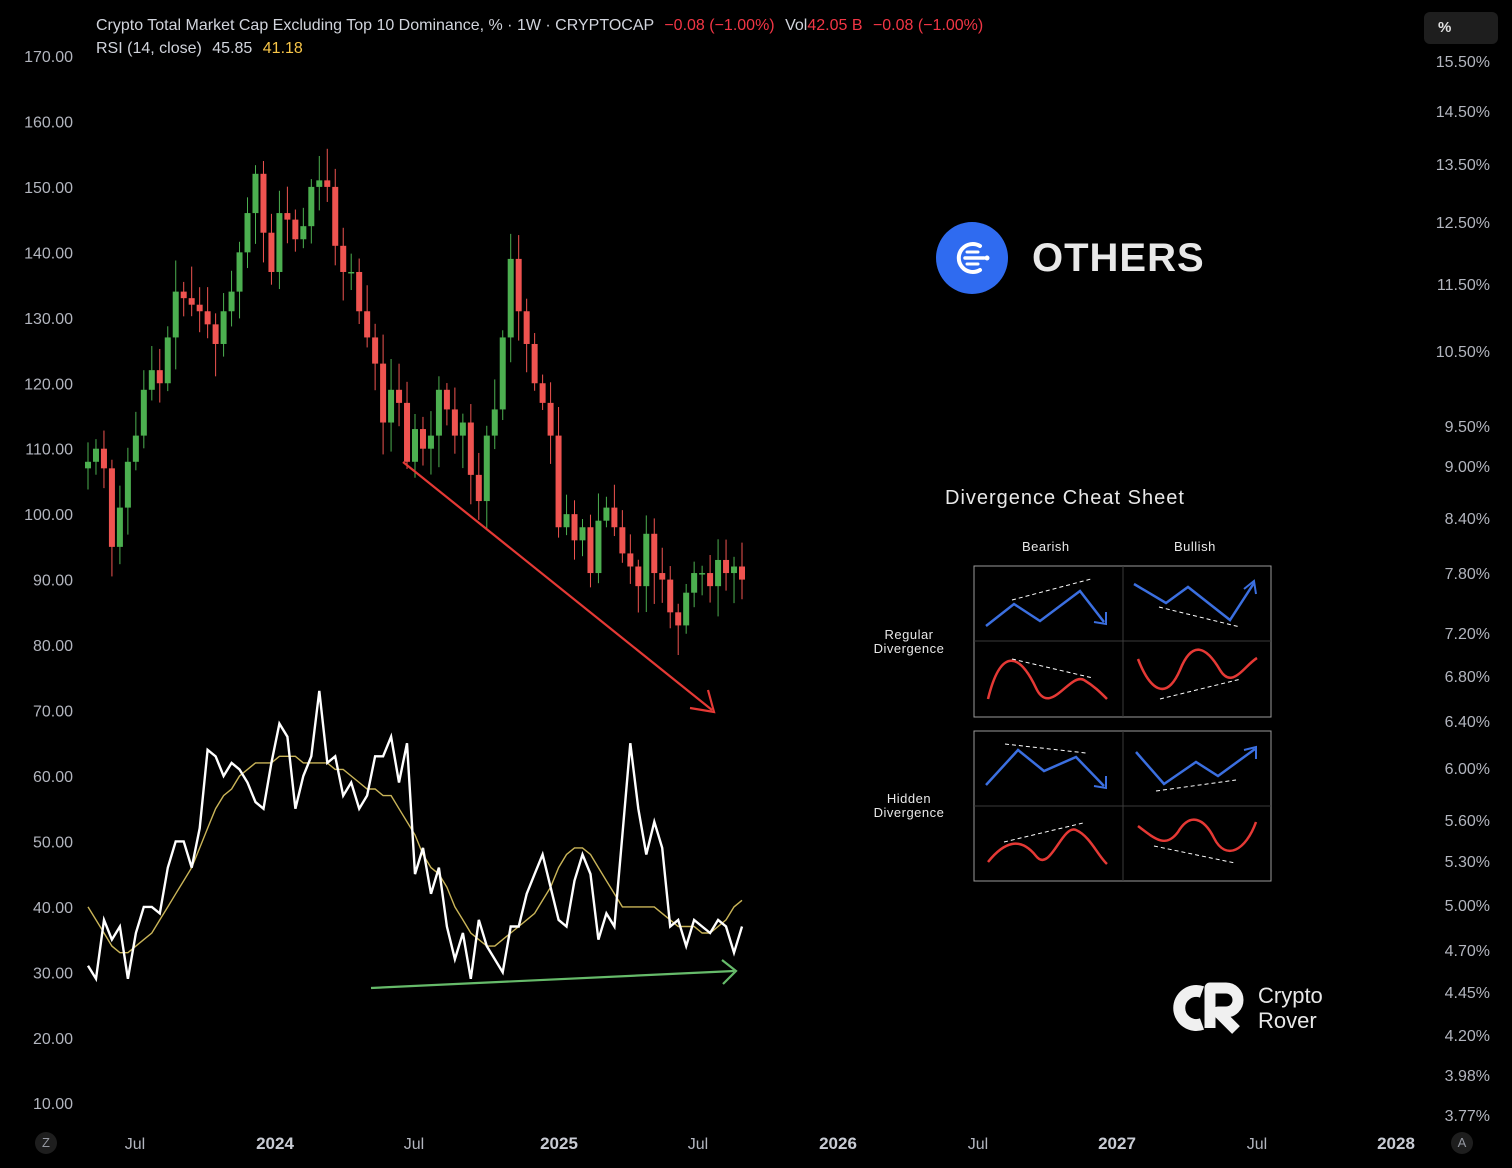  What do you see at coordinates (48, 57) in the screenshot?
I see `left-axis-tick: 170.00` at bounding box center [48, 57].